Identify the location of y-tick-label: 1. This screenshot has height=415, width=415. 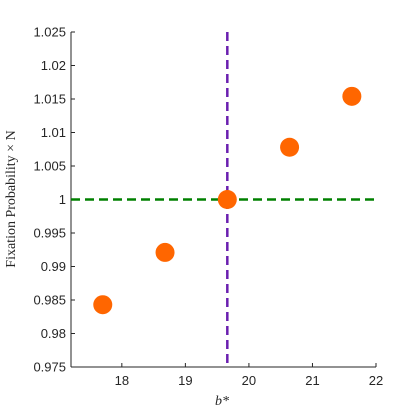
(62, 199).